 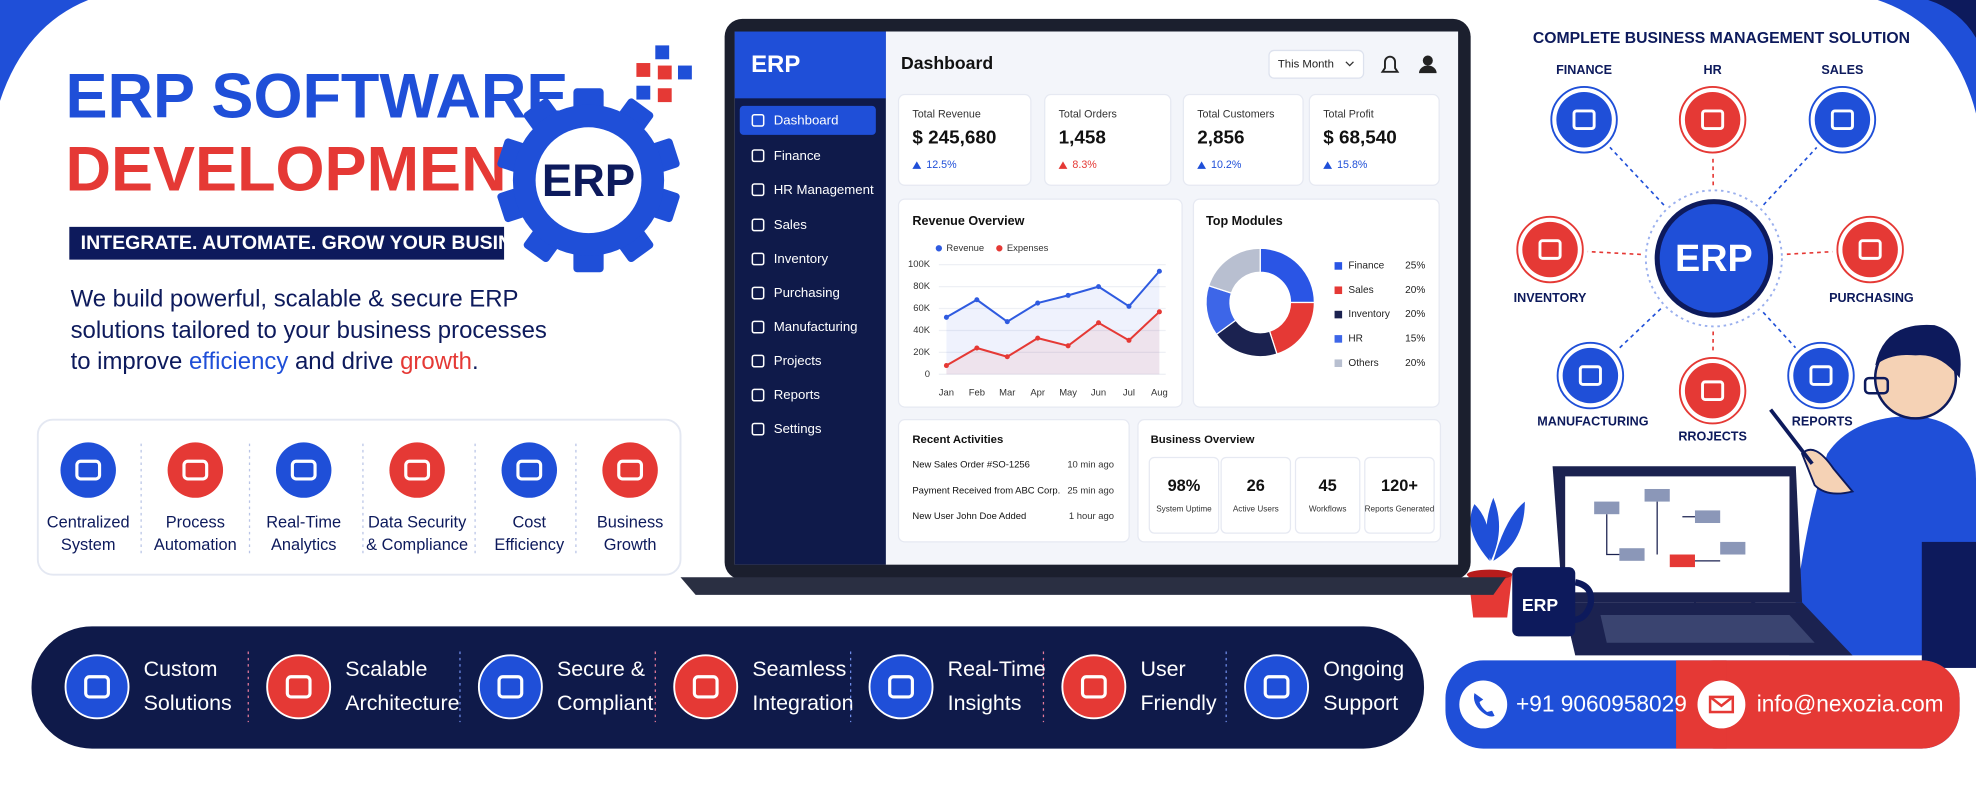 What do you see at coordinates (1721, 38) in the screenshot?
I see `solution-title: COMPLETE BUSINESS MANAGEMENT SOLUTION` at bounding box center [1721, 38].